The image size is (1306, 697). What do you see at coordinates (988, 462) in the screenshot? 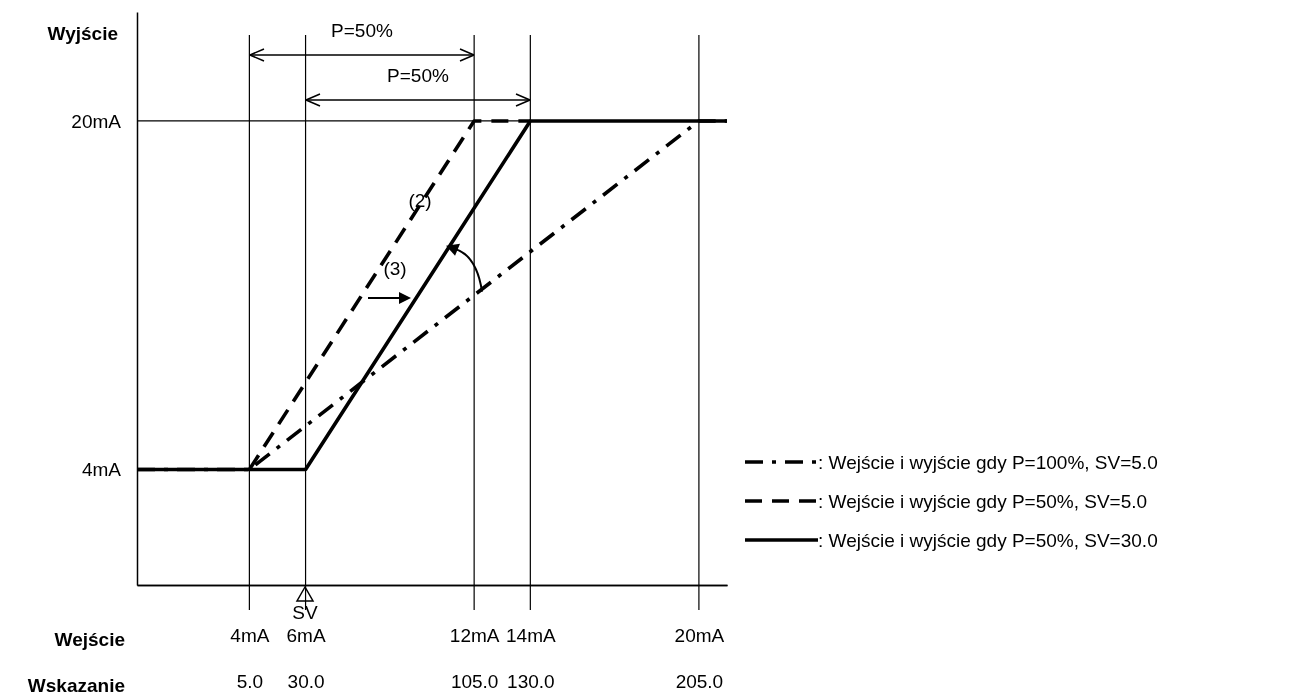
I see `legend-label: : Wejście i wyjście gdy P=100%, SV=5.0` at bounding box center [988, 462].